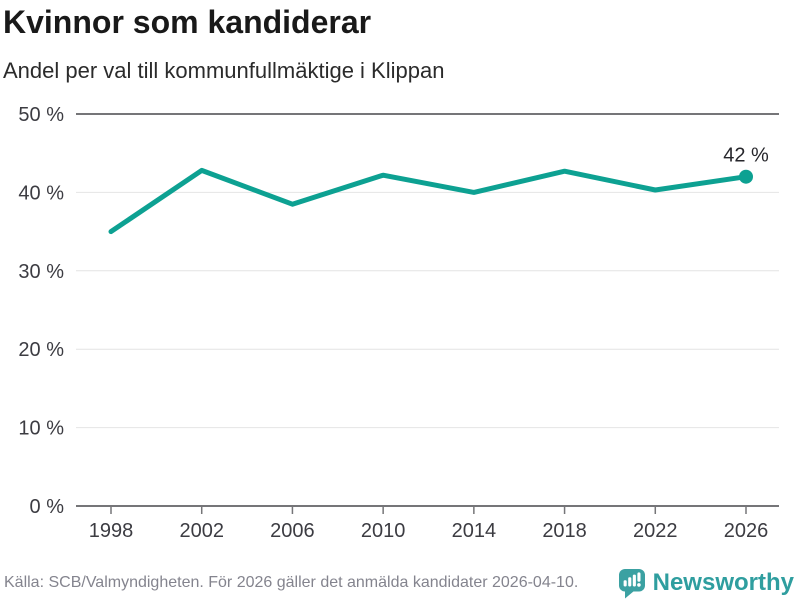 The height and width of the screenshot is (600, 800). Describe the element at coordinates (655, 531) in the screenshot. I see `x-axis-label: 2022` at that location.